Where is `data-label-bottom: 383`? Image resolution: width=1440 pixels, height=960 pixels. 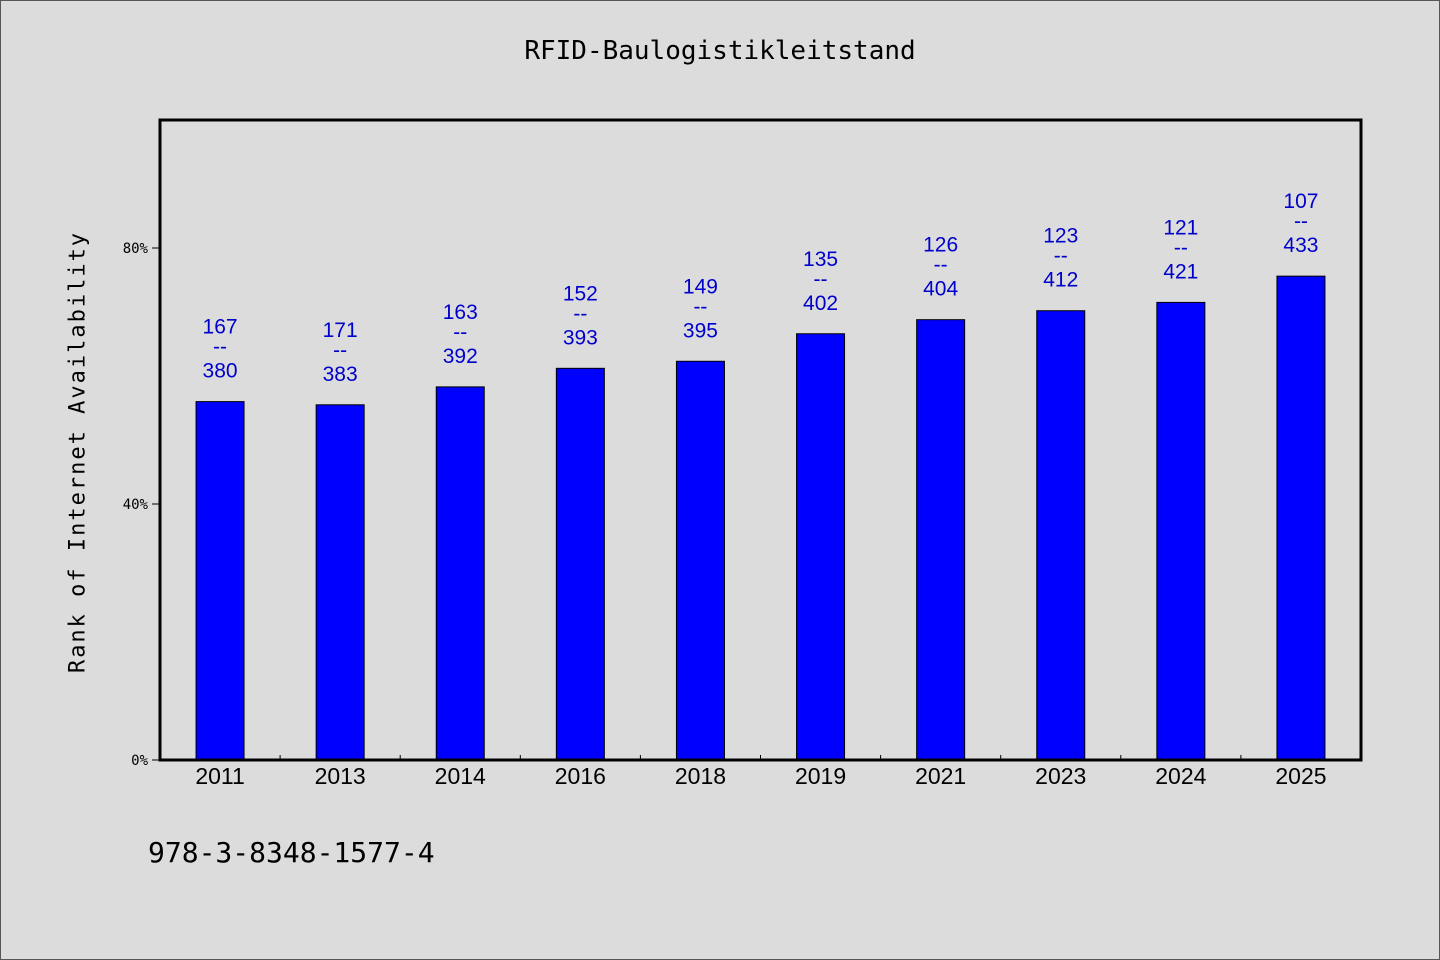 data-label-bottom: 383 is located at coordinates (340, 374).